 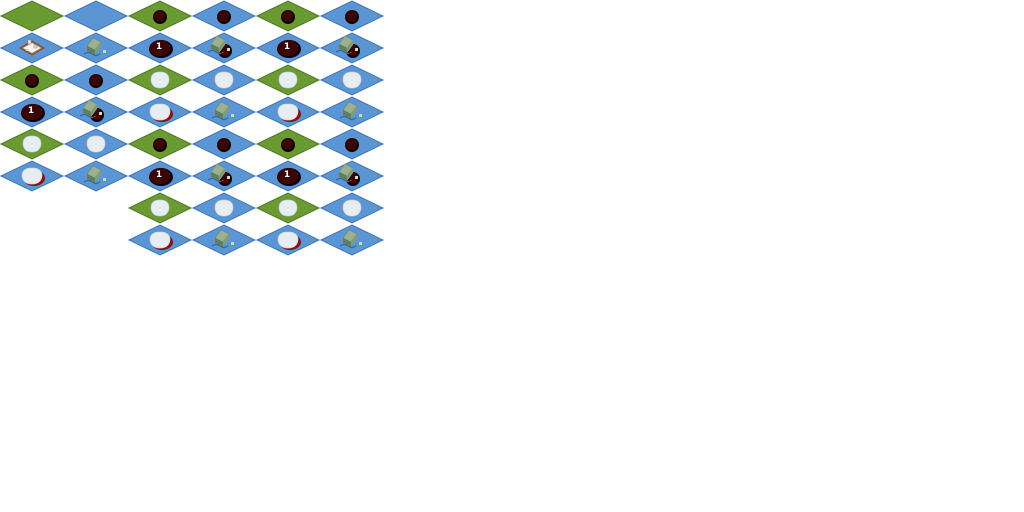 I want to click on tile-water-none, so click(x=96, y=16).